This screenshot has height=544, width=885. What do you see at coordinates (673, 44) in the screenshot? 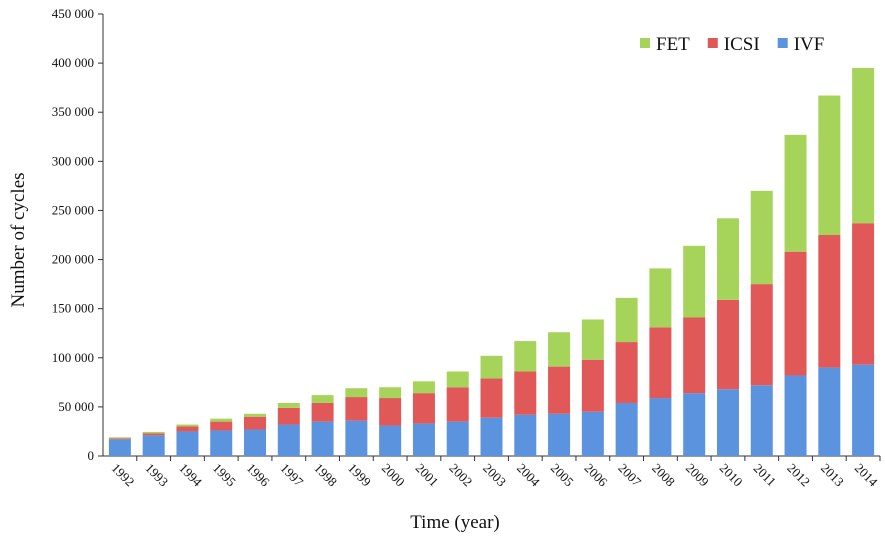
I see `legend-label: FET` at bounding box center [673, 44].